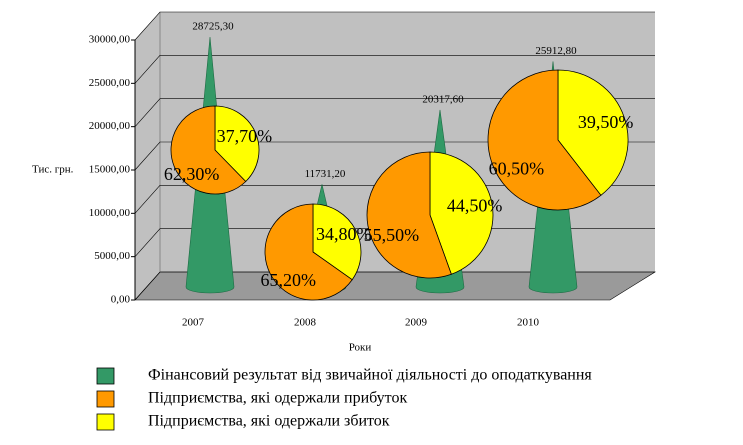  Describe the element at coordinates (289, 280) in the screenshot. I see `pie-label: 65,20%` at that location.